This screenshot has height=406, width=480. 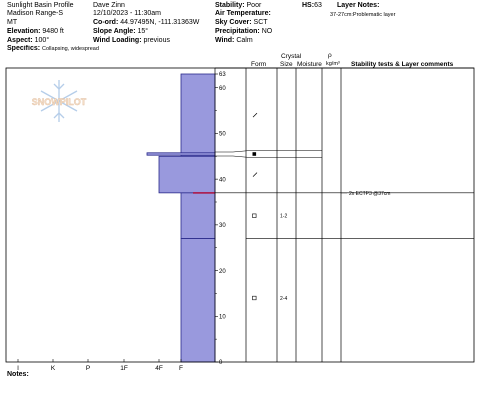 I want to click on depth-tick-label-3: 30, so click(x=222, y=226).